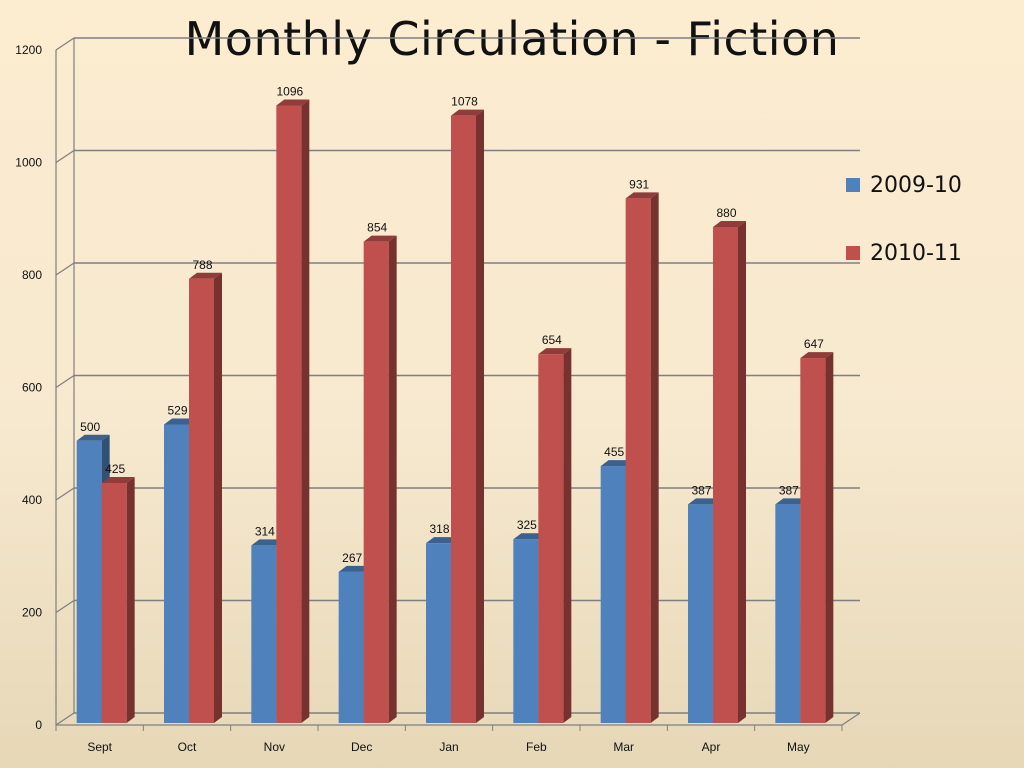 The width and height of the screenshot is (1024, 768). Describe the element at coordinates (32, 275) in the screenshot. I see `y-tick-label: 800` at that location.